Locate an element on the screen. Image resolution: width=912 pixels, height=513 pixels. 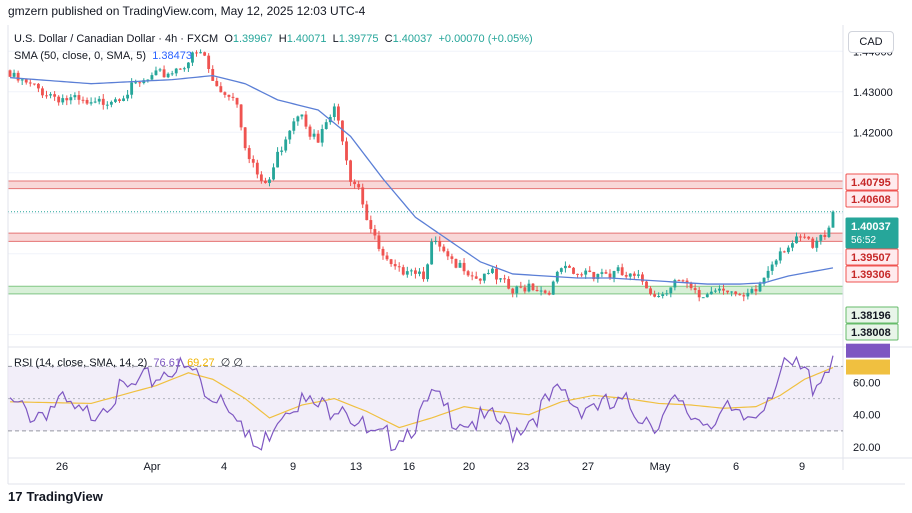
rsi-extra-values: ∅ ∅ is located at coordinates (231, 363).